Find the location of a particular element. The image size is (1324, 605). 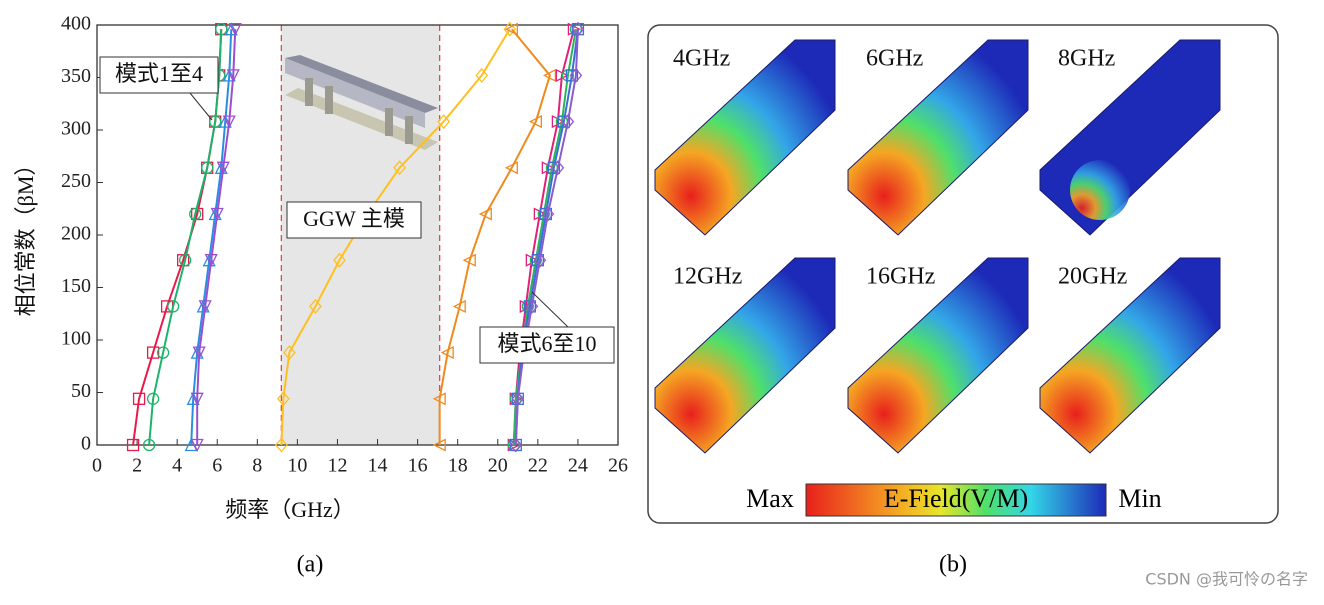

legend-max: Max is located at coordinates (770, 498).